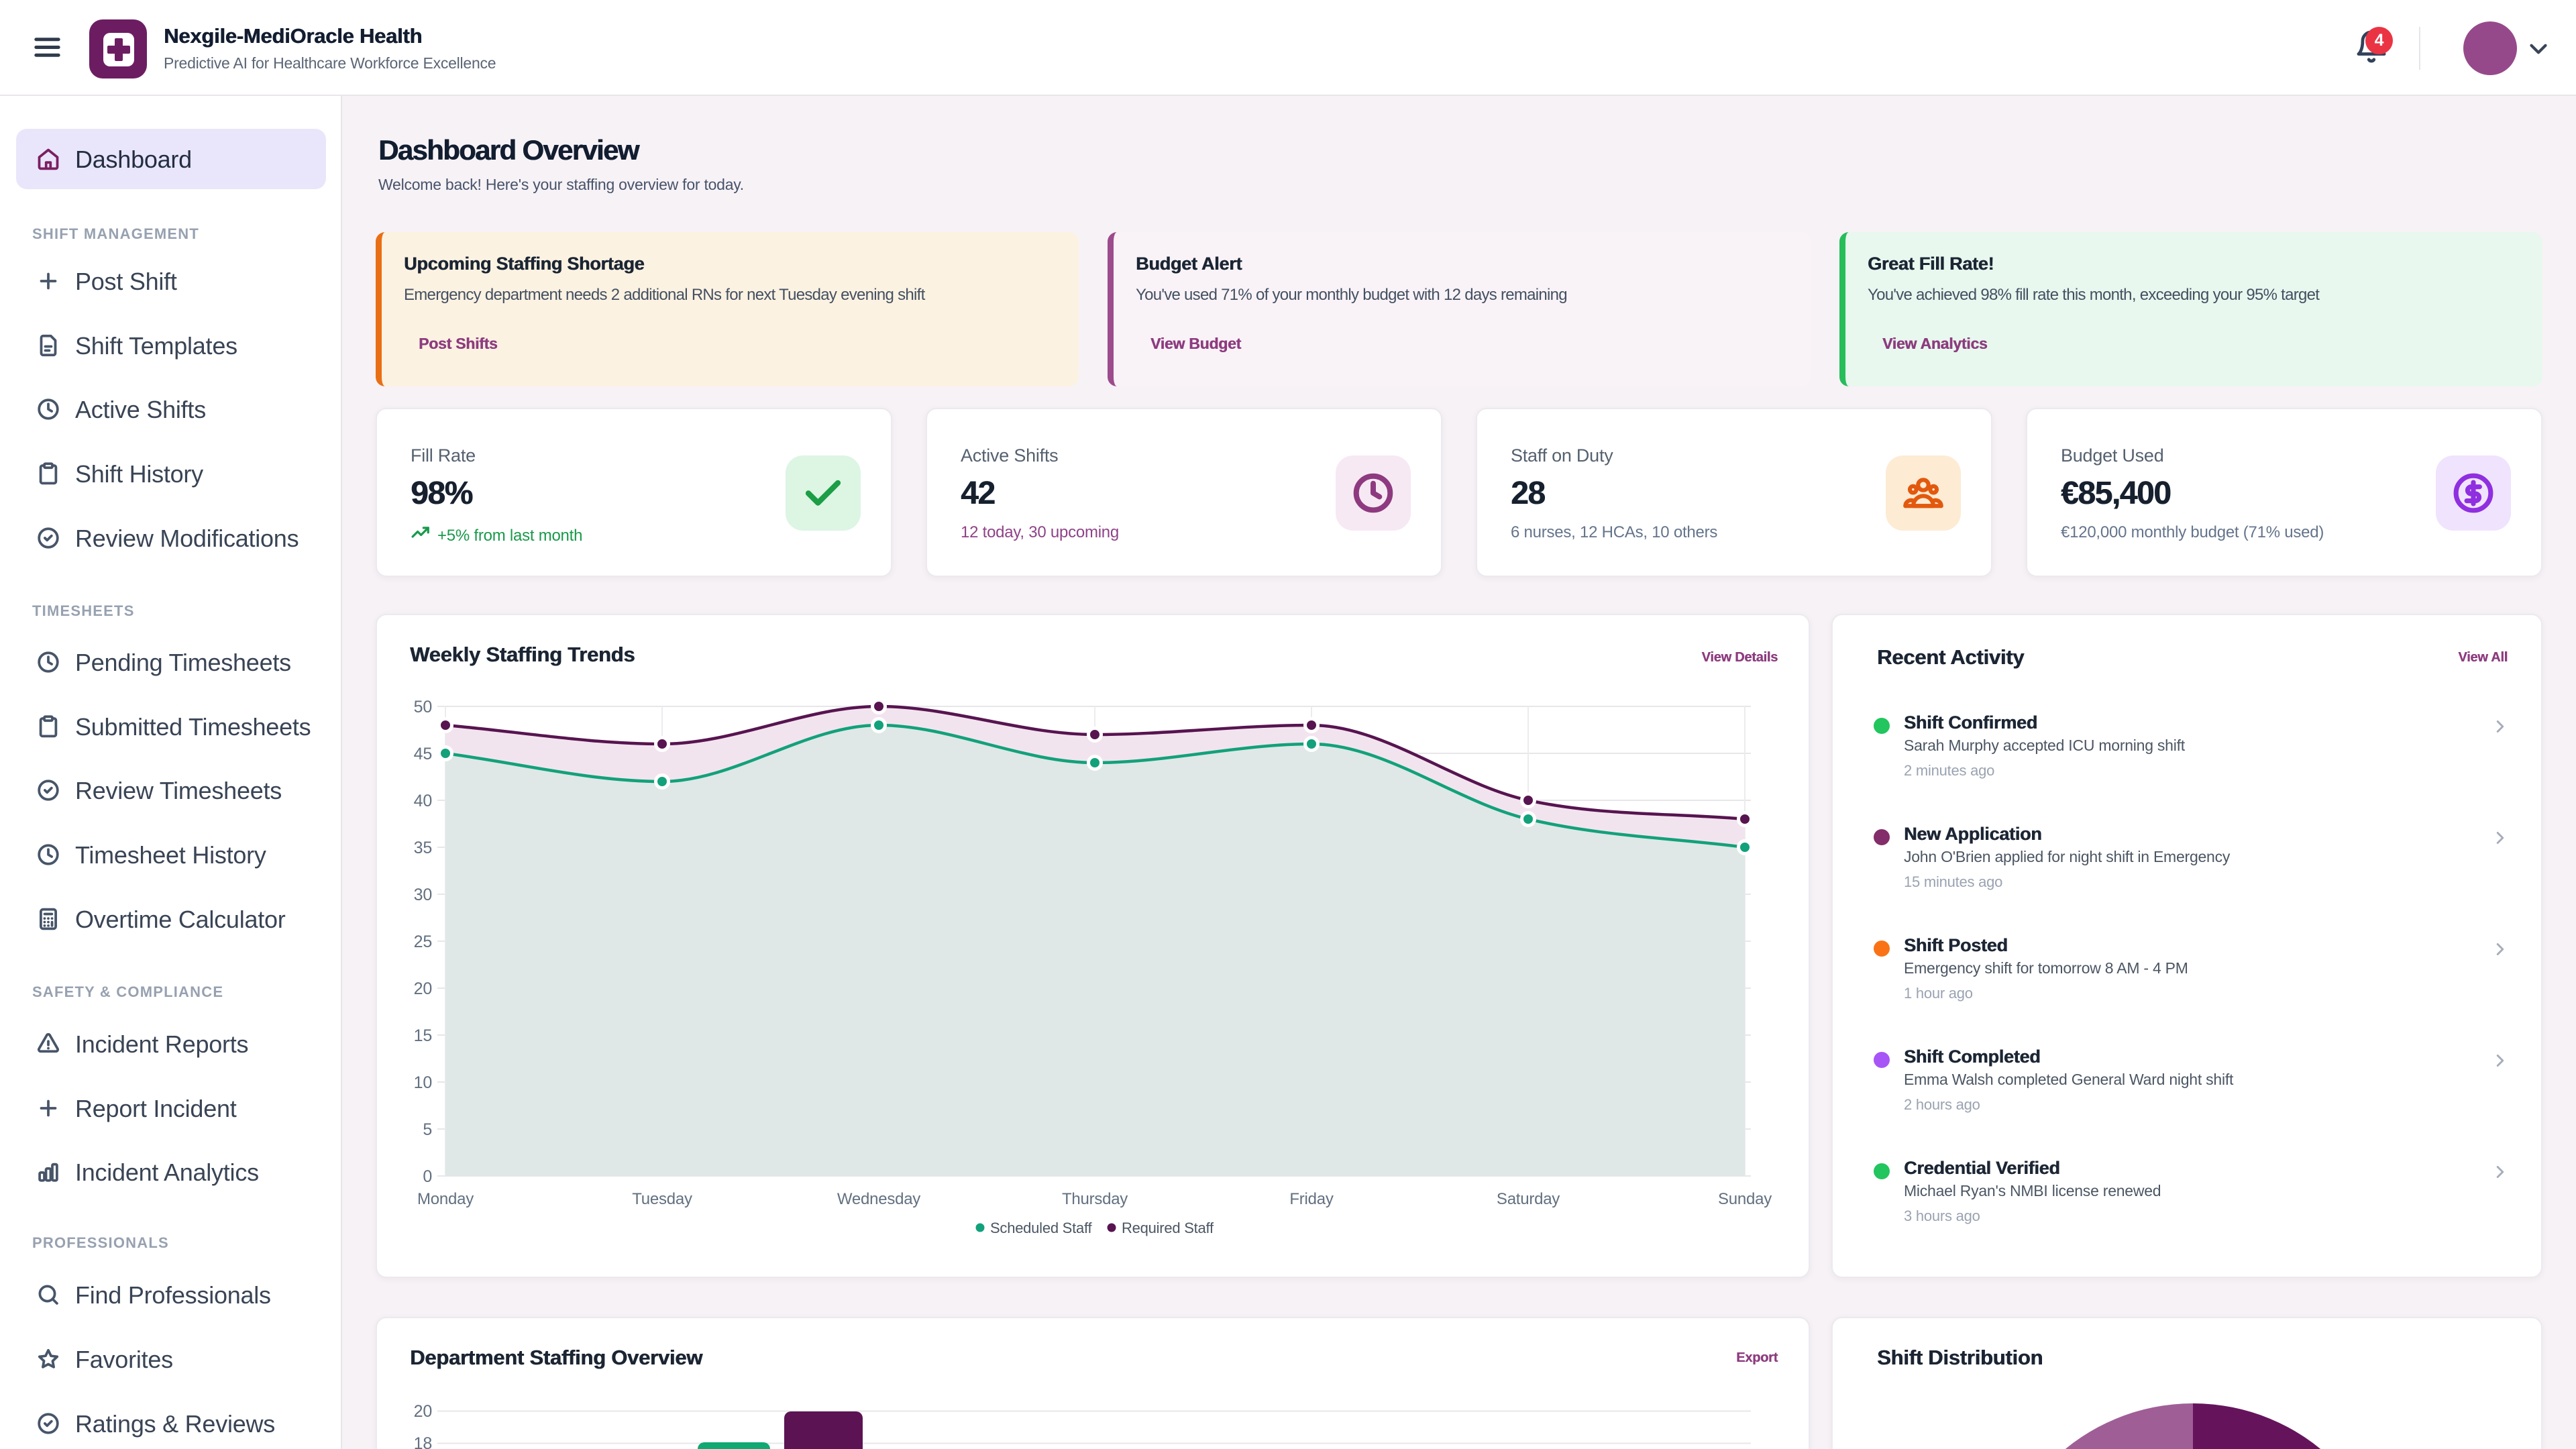 The width and height of the screenshot is (2576, 1449). I want to click on svg-text: Wednesday, so click(878, 1199).